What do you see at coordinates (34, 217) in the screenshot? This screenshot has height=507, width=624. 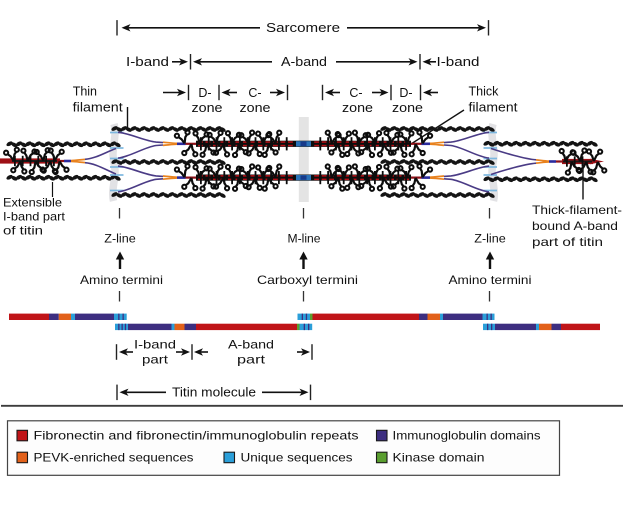 I see `svg-text: I-band part` at bounding box center [34, 217].